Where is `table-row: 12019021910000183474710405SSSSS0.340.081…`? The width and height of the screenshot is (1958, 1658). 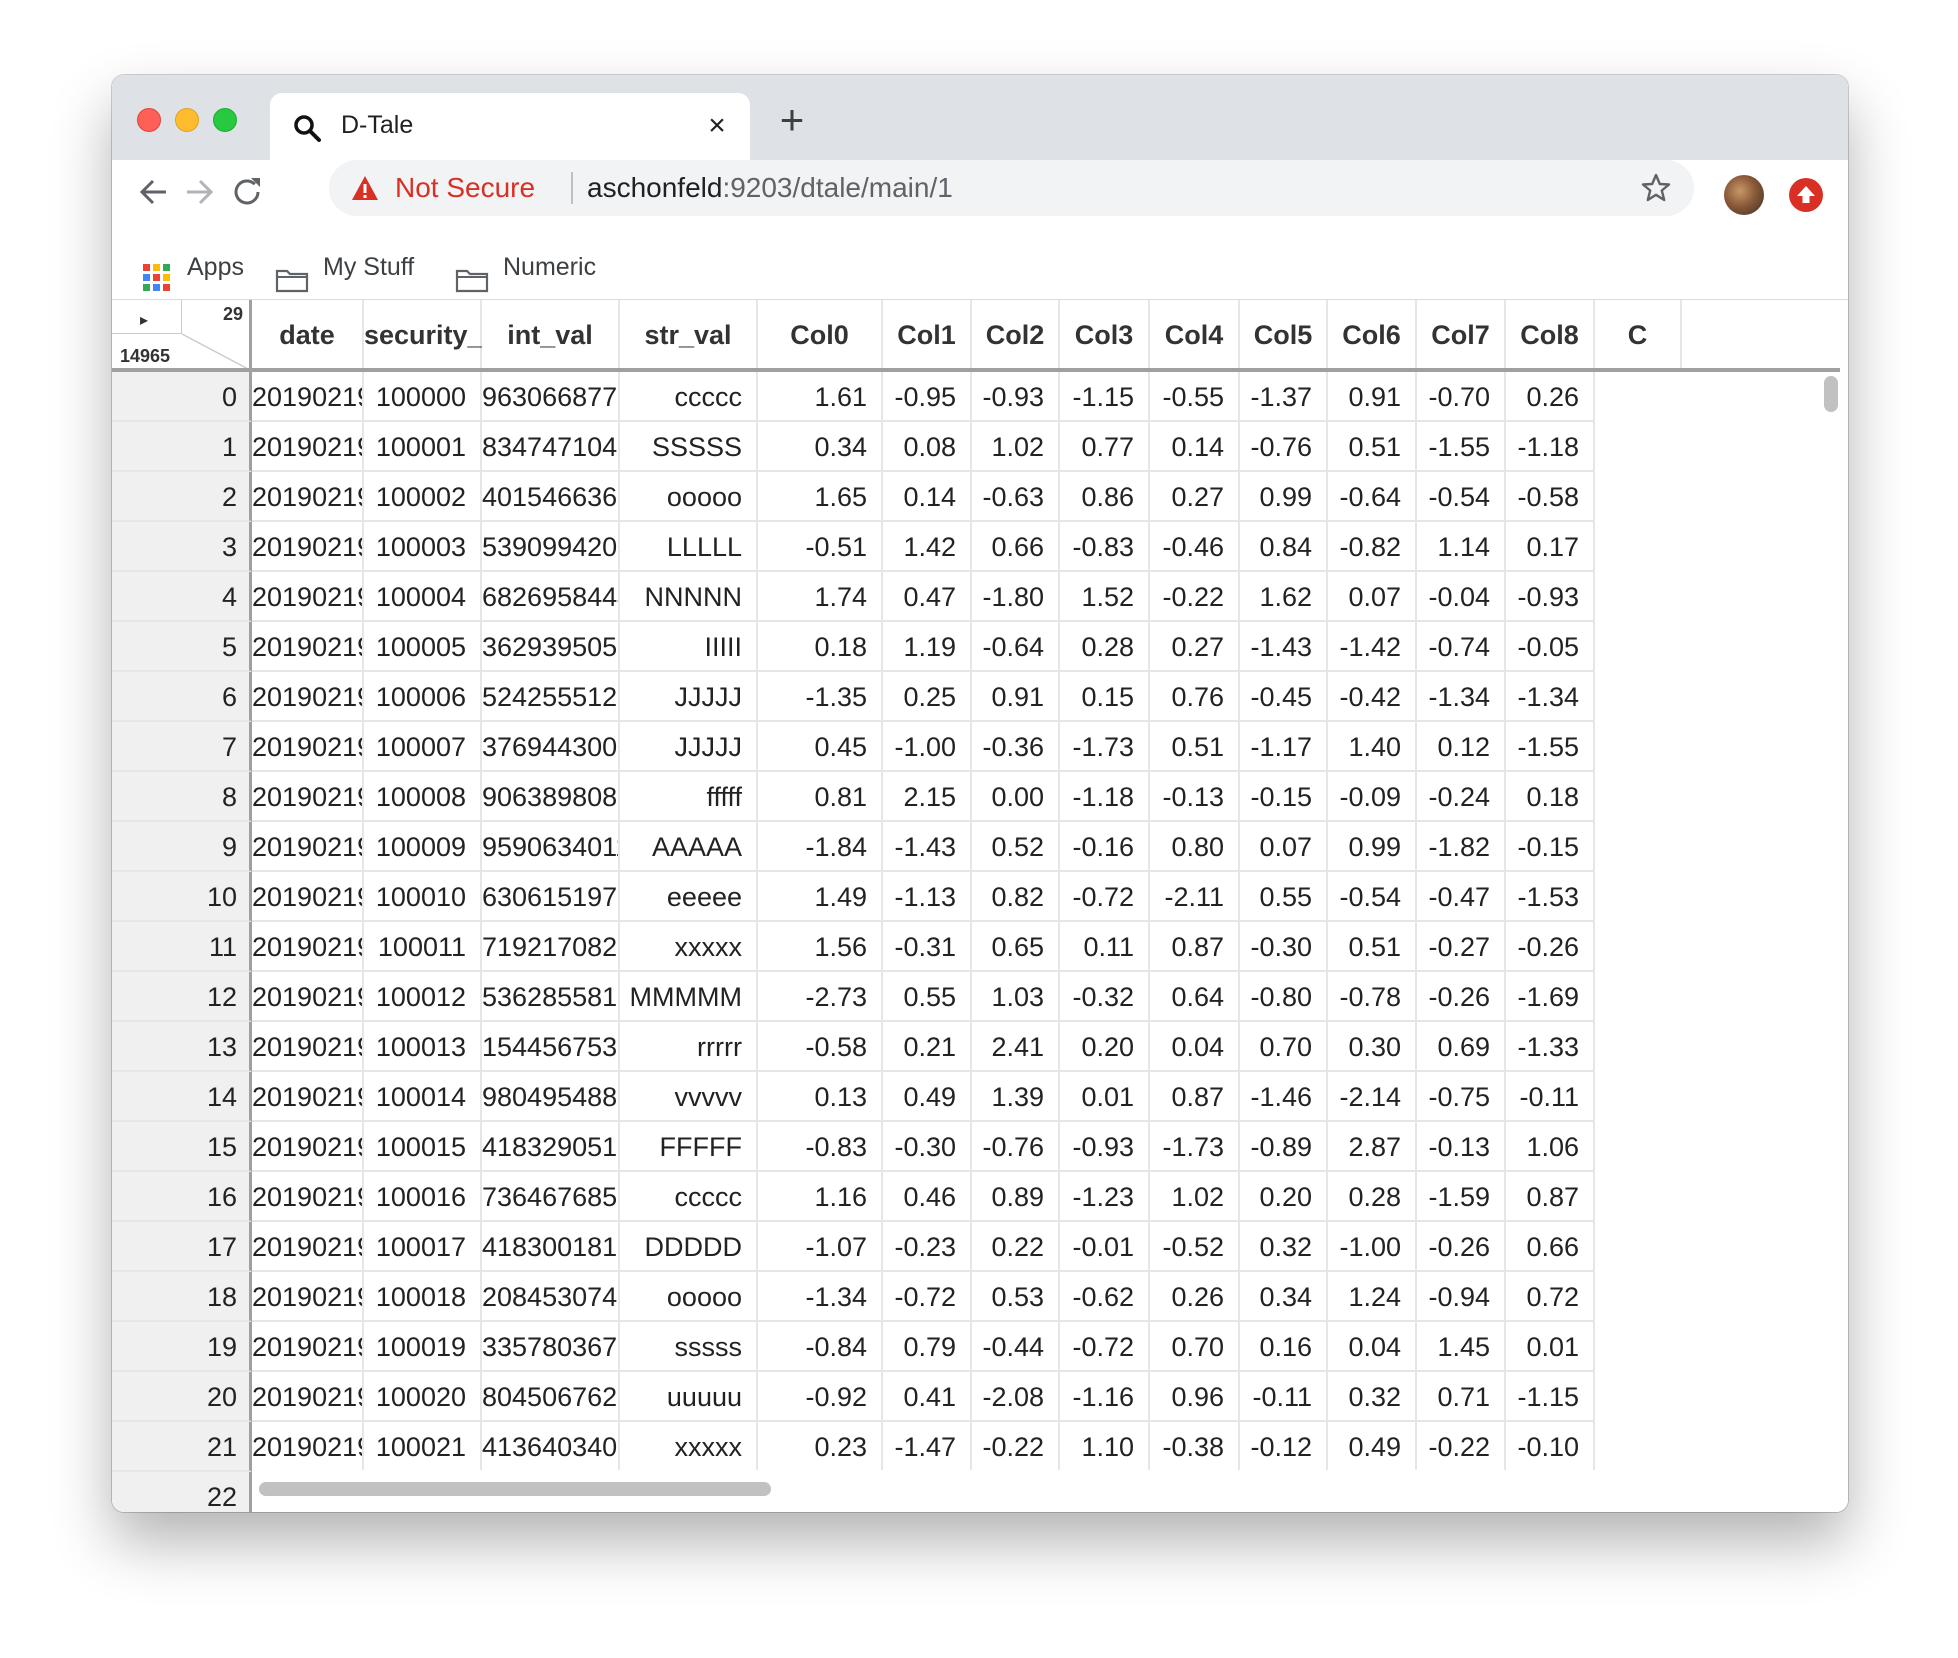
table-row: 12019021910000183474710405SSSSS0.340.081… is located at coordinates (976, 447).